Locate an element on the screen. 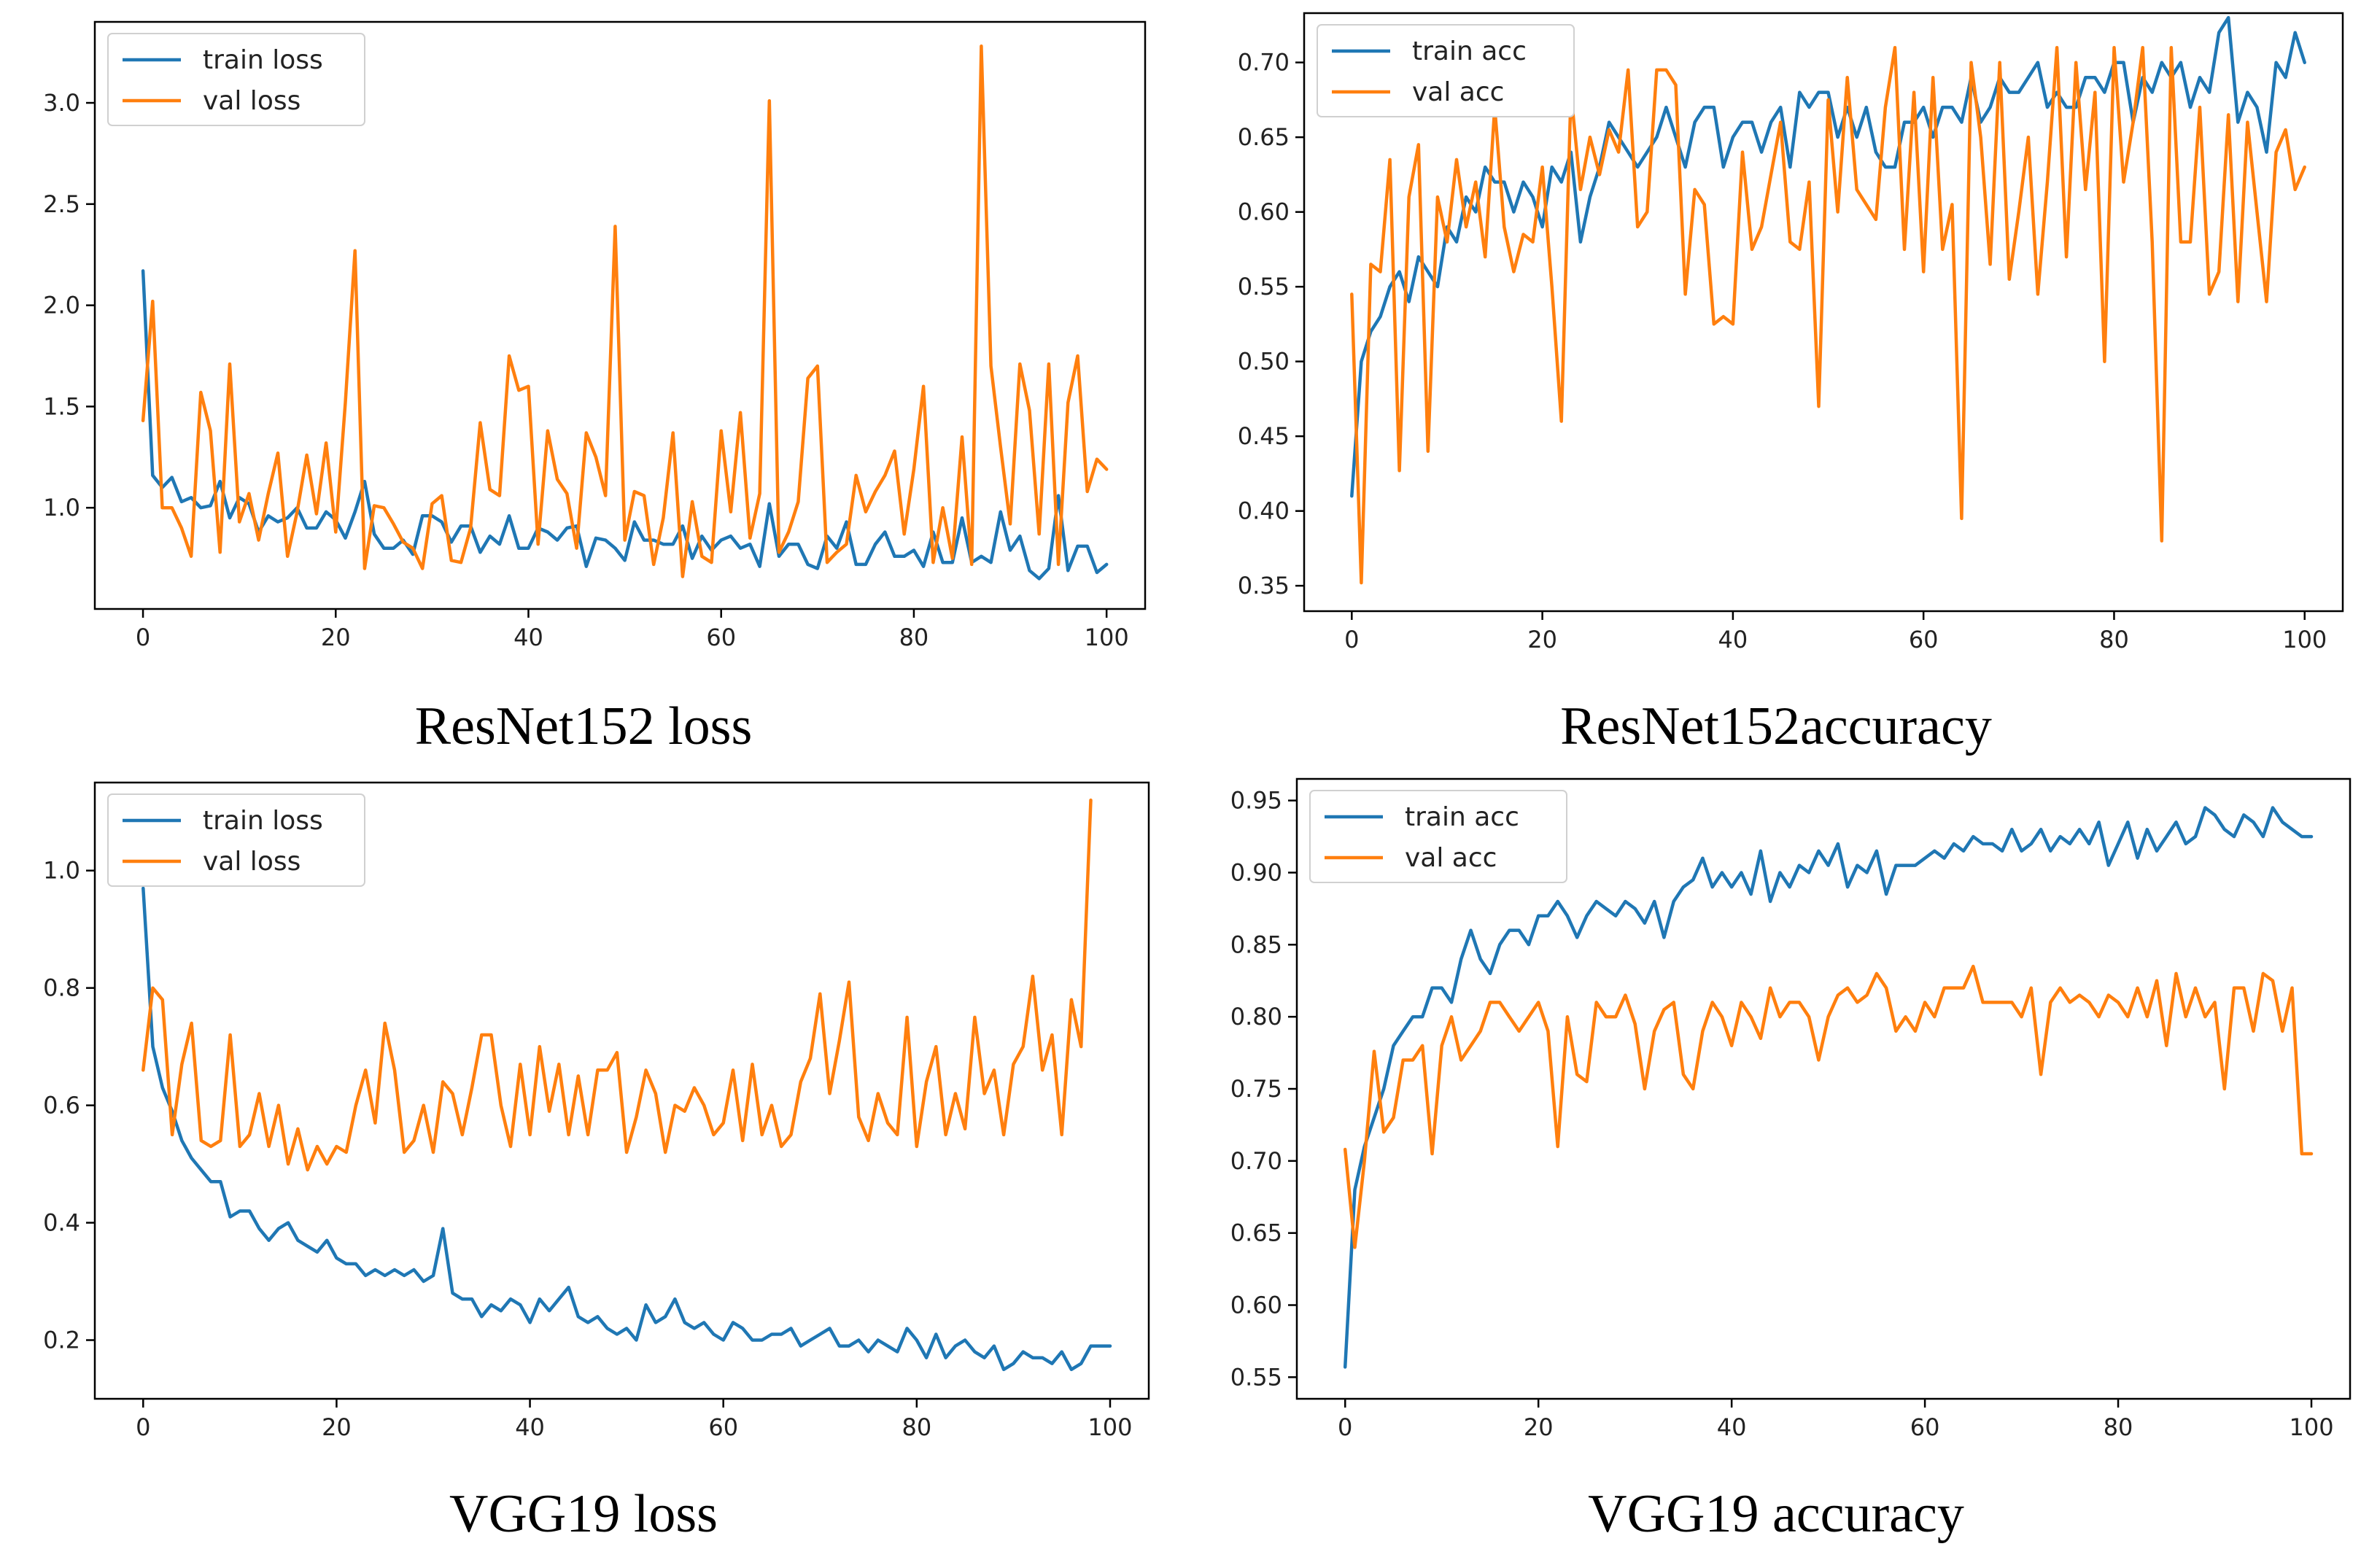  caption-vgg19-loss: VGG19 loss is located at coordinates (583, 1514).